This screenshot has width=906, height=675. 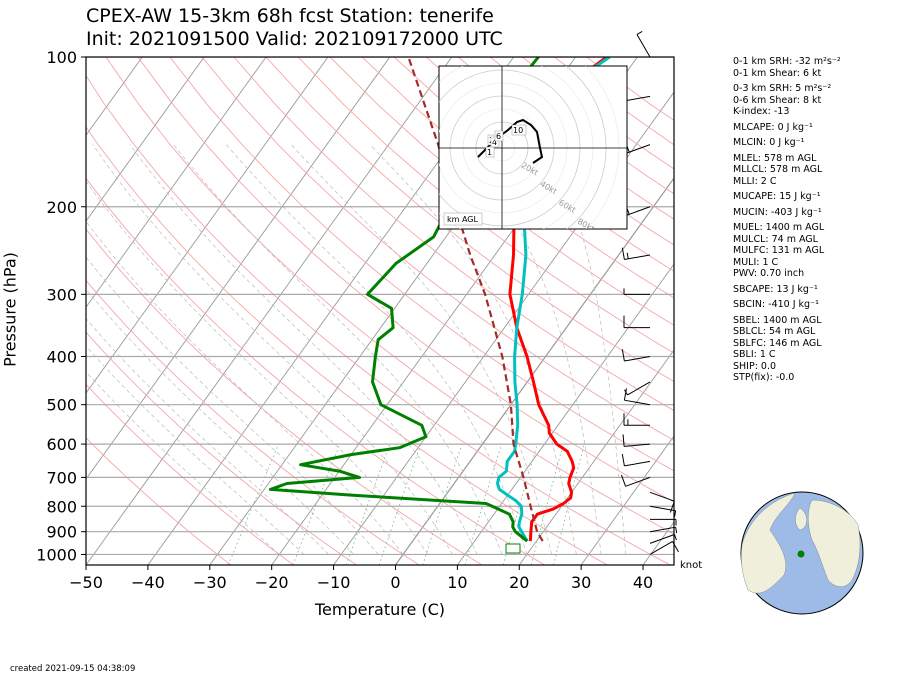 I want to click on param-item: SBLI: 1 C, so click(x=754, y=354).